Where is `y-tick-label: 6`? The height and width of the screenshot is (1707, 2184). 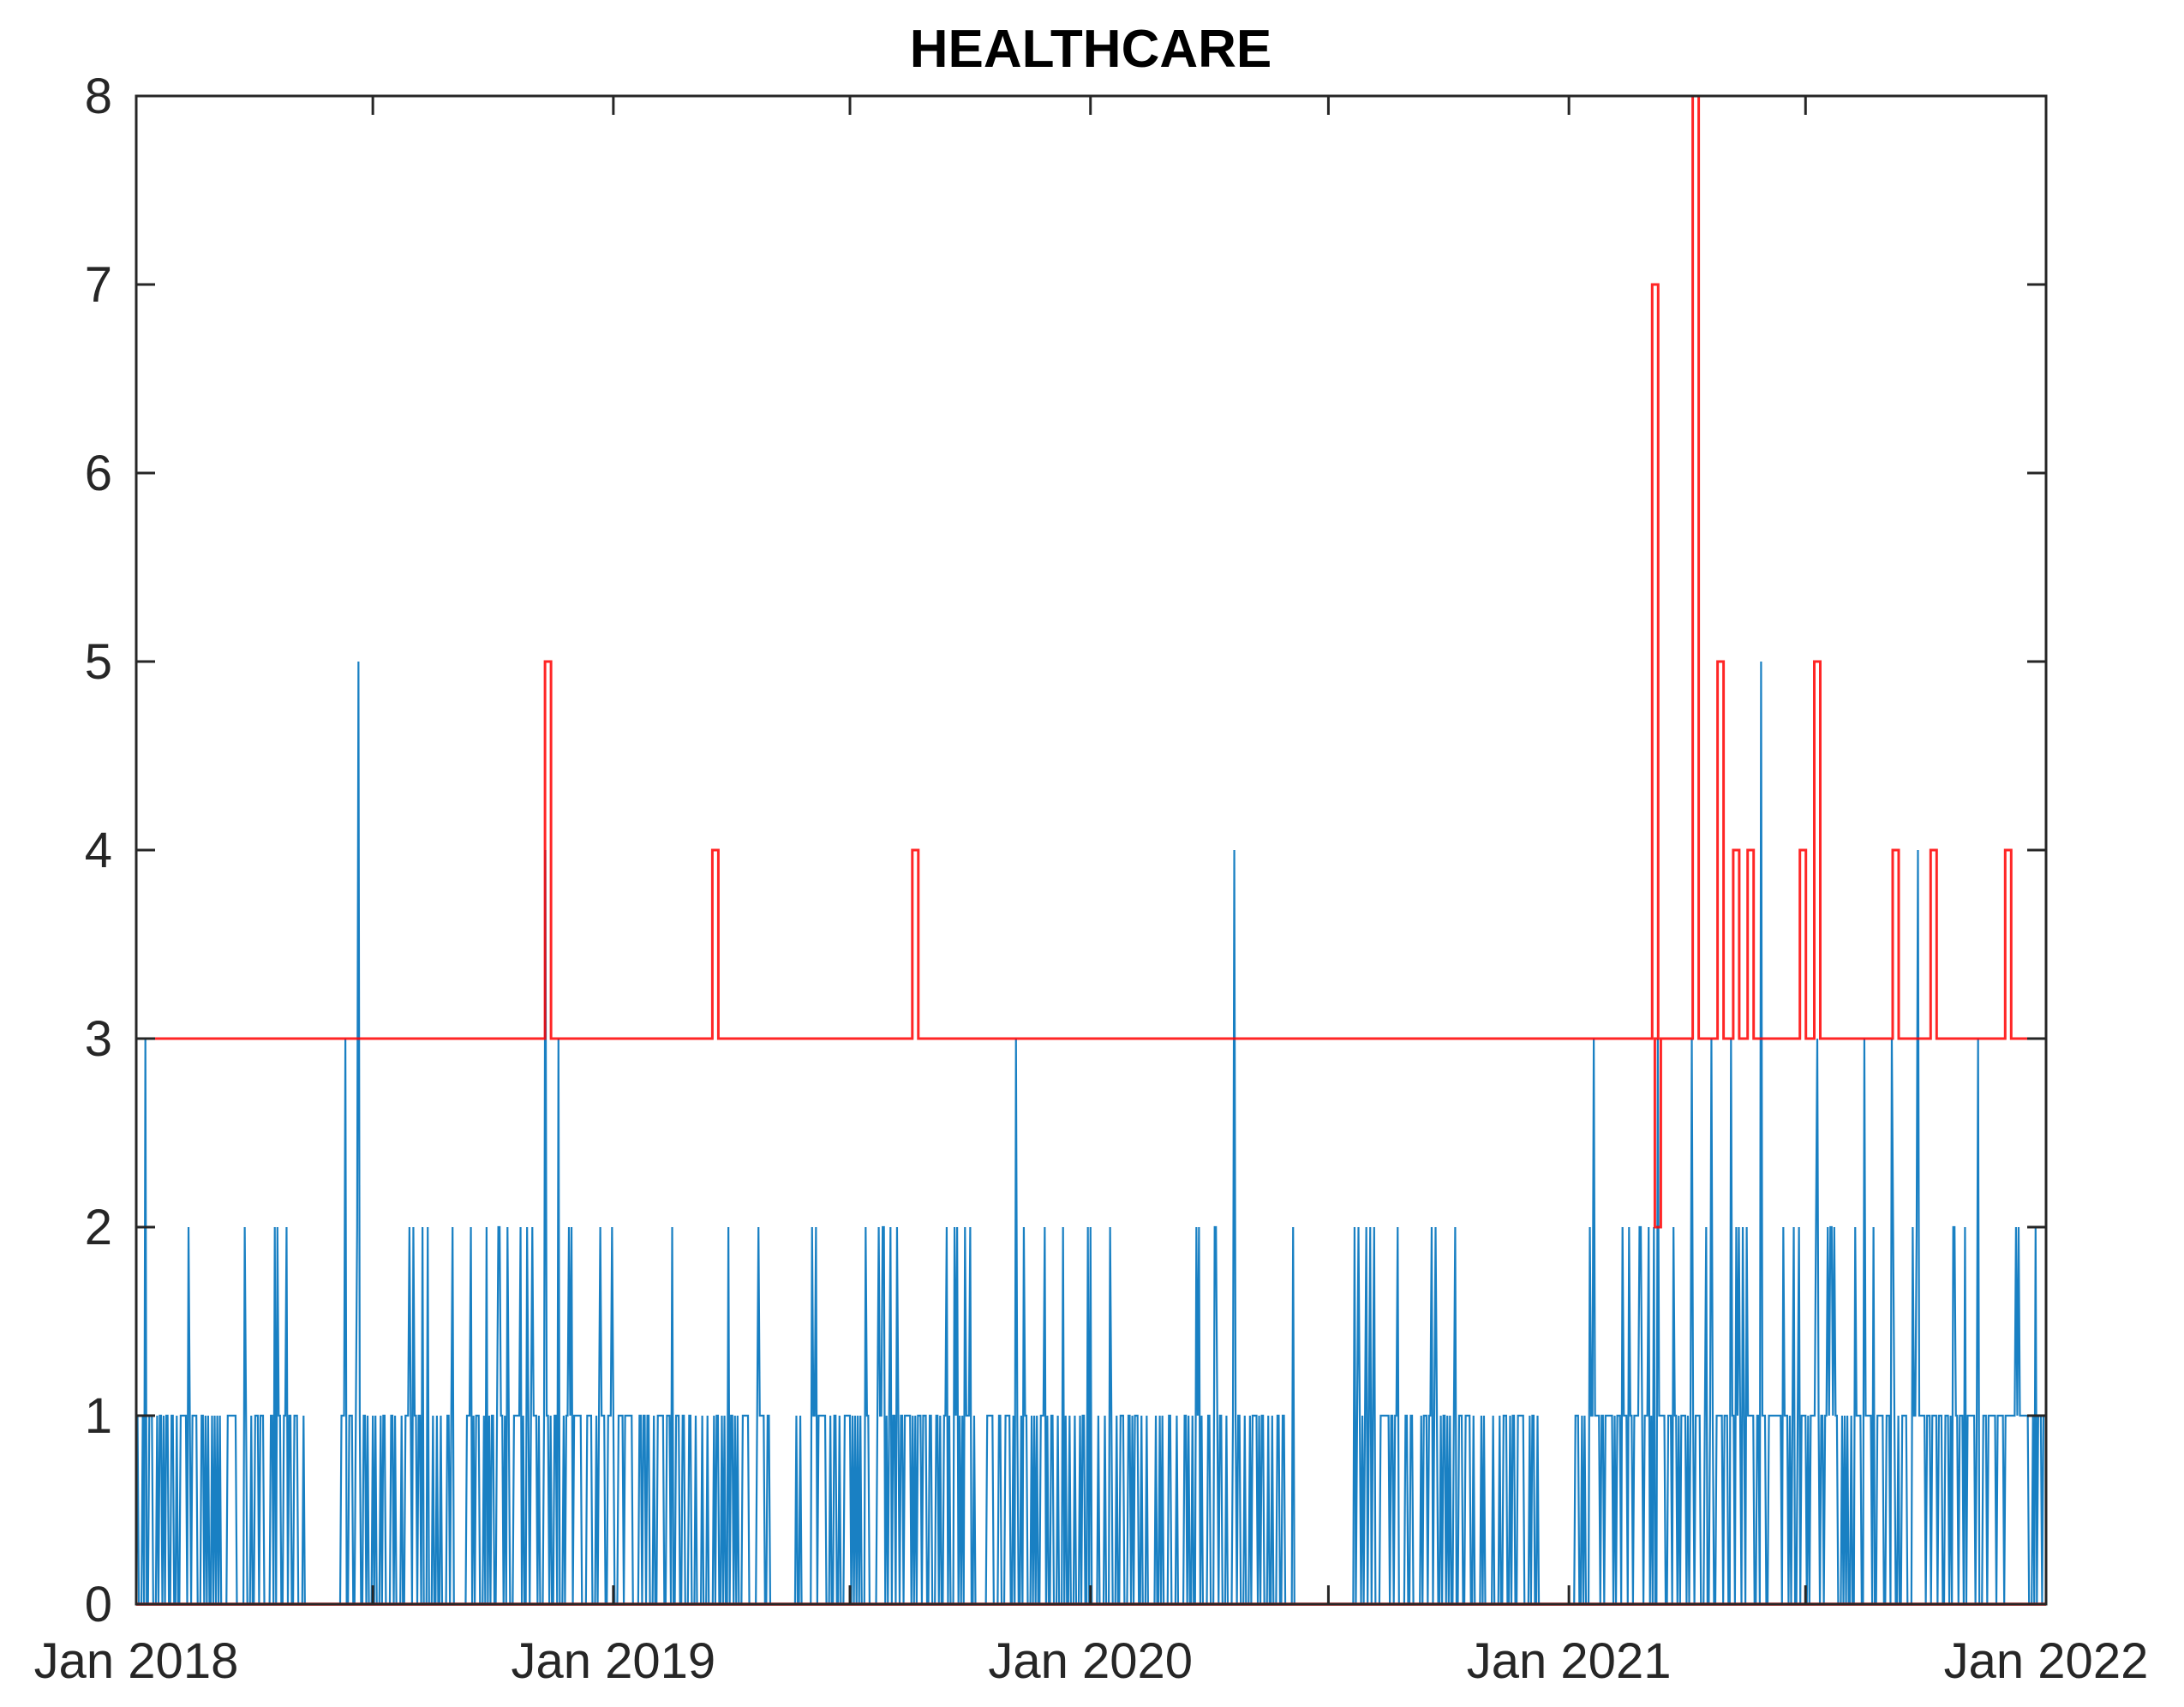
y-tick-label: 6 is located at coordinates (98, 474).